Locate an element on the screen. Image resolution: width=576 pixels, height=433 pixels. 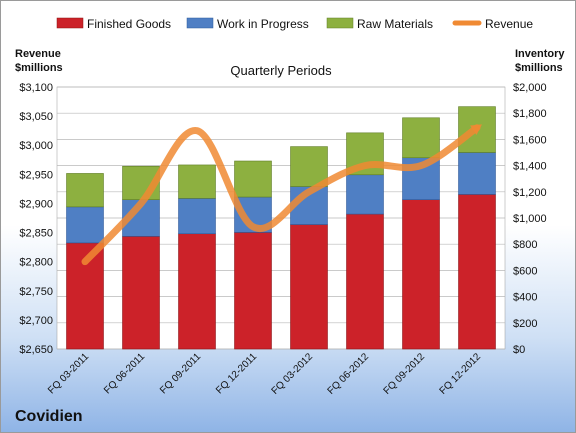
right-tick-label: $600 is located at coordinates (525, 271).